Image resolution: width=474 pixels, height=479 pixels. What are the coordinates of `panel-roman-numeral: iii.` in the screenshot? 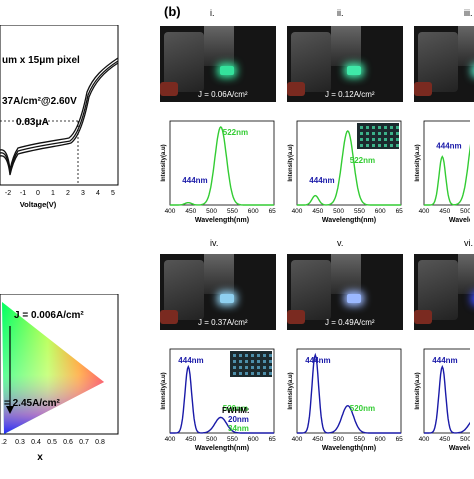 It's located at (468, 13).